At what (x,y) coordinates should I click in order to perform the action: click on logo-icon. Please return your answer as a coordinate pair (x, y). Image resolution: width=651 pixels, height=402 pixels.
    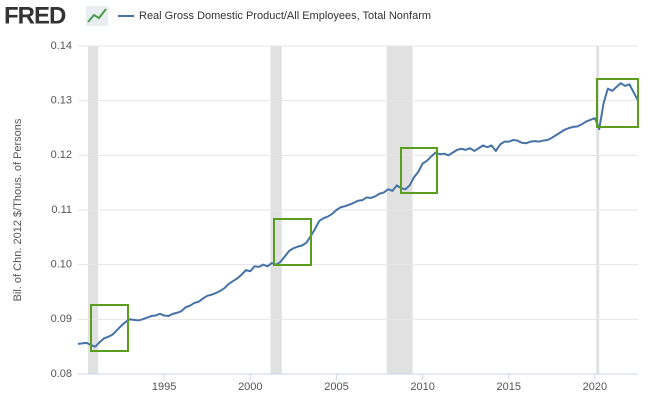
    Looking at the image, I should click on (97, 16).